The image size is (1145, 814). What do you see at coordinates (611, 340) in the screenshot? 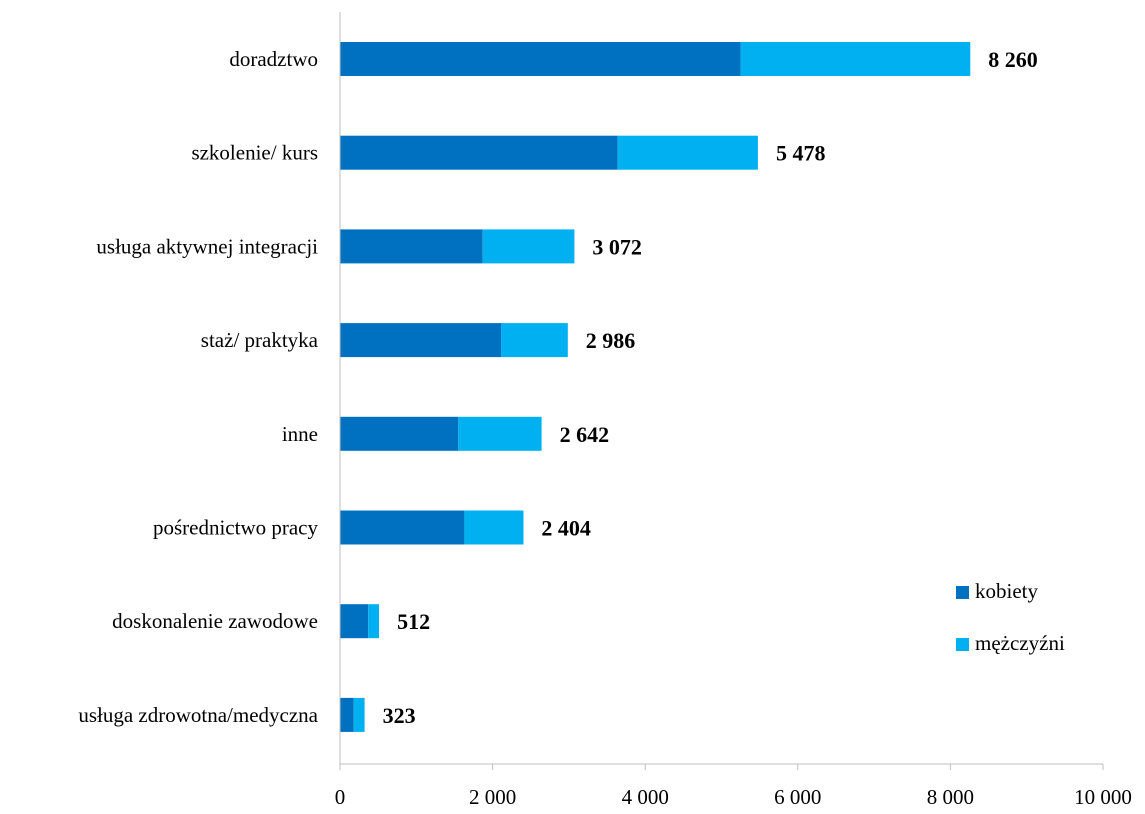
I see `total-data-label: 2 986` at bounding box center [611, 340].